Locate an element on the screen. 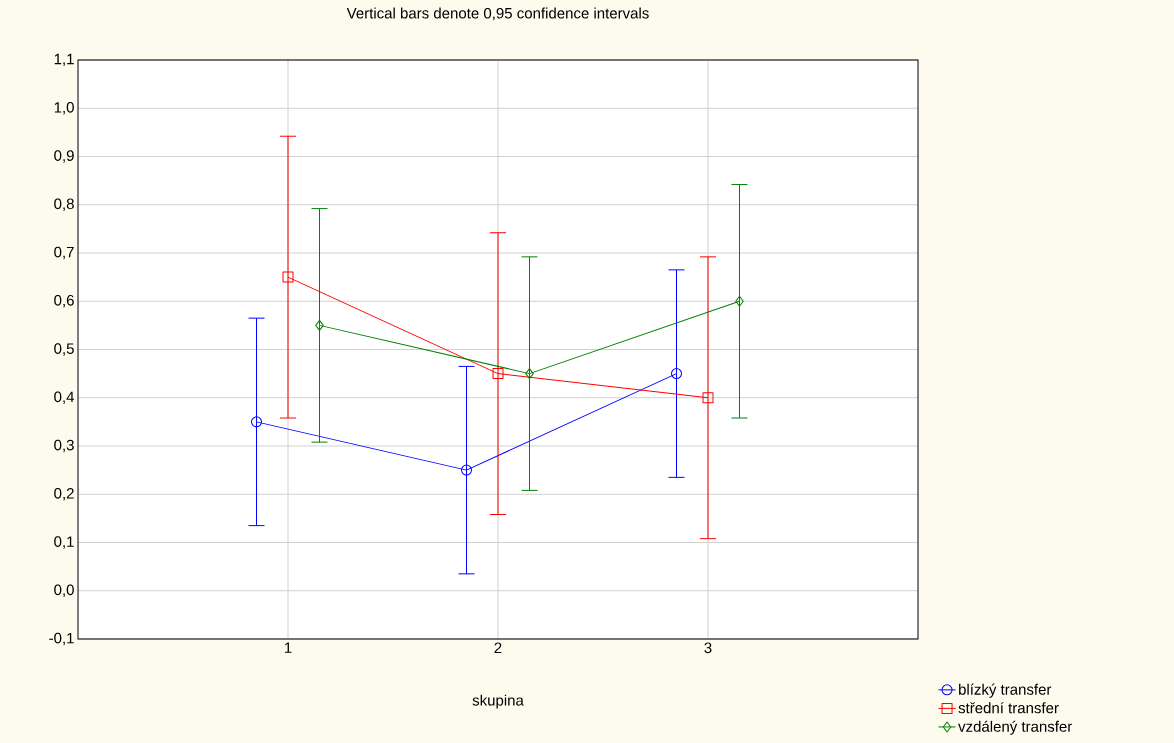 The width and height of the screenshot is (1174, 743). x-tick-label: 3 is located at coordinates (708, 648).